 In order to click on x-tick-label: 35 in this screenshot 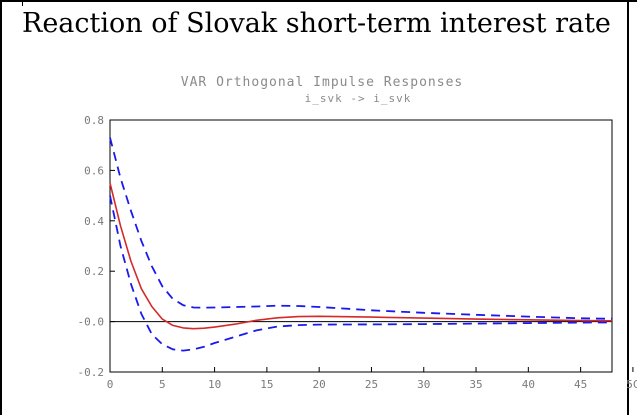, I will do `click(475, 384)`.